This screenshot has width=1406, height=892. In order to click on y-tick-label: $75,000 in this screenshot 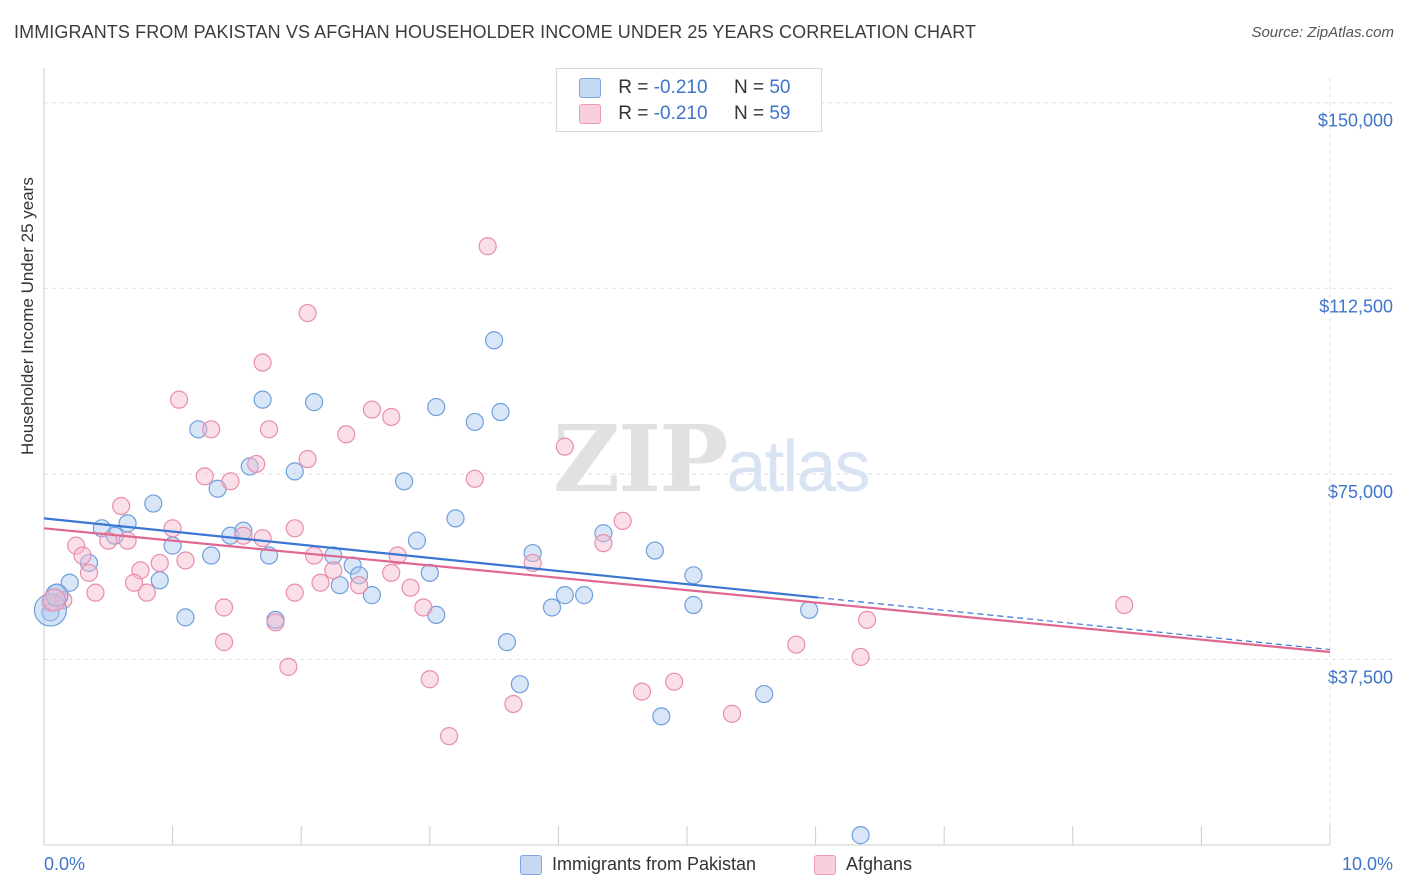, I will do `click(1360, 492)`.